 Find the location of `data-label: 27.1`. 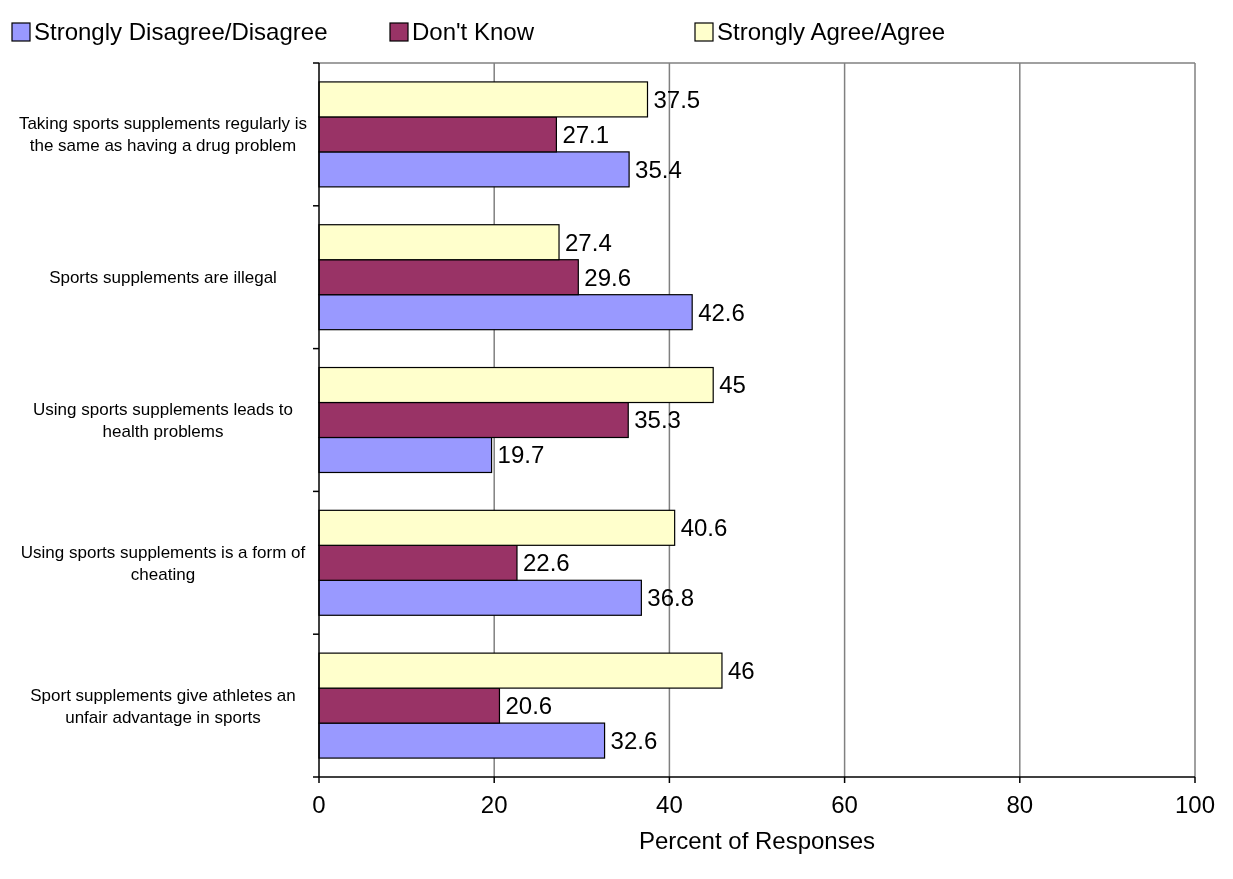

data-label: 27.1 is located at coordinates (586, 134).